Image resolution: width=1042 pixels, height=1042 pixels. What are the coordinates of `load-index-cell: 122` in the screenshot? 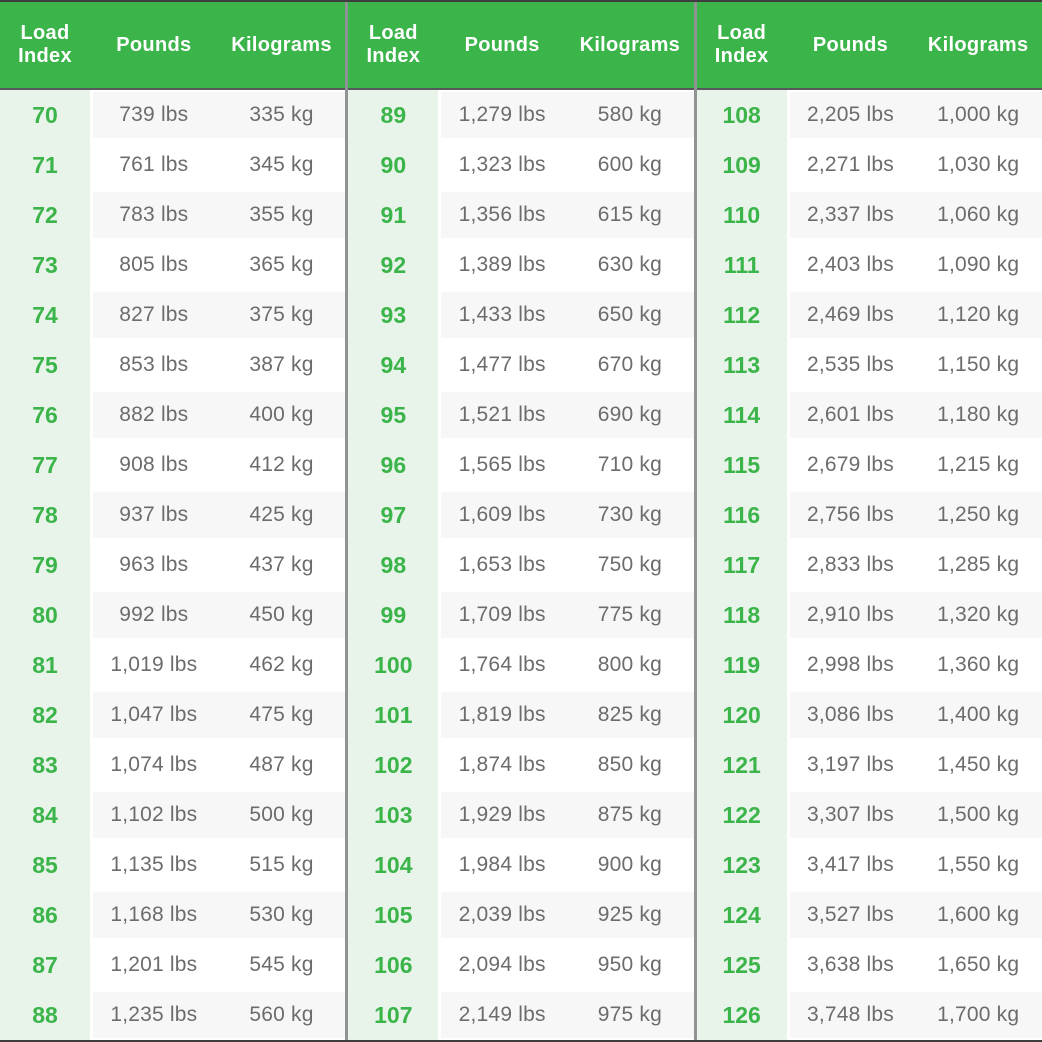 It's located at (741, 815).